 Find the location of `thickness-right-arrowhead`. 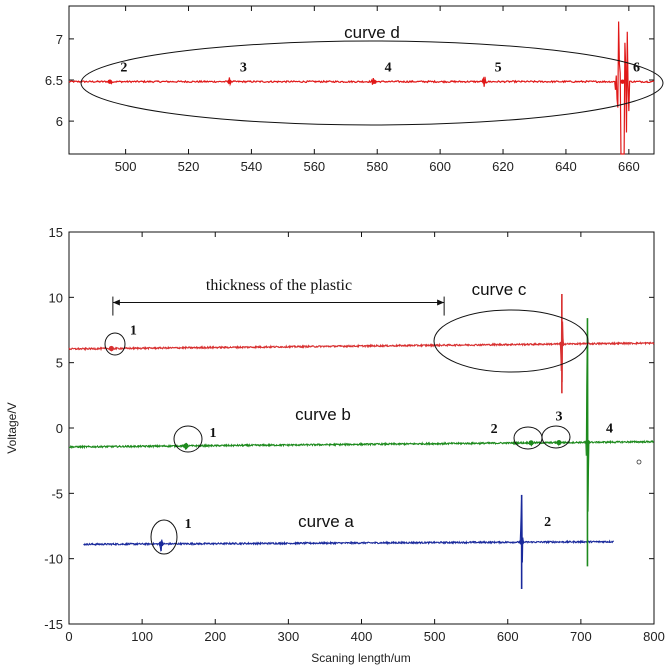

thickness-right-arrowhead is located at coordinates (441, 302).